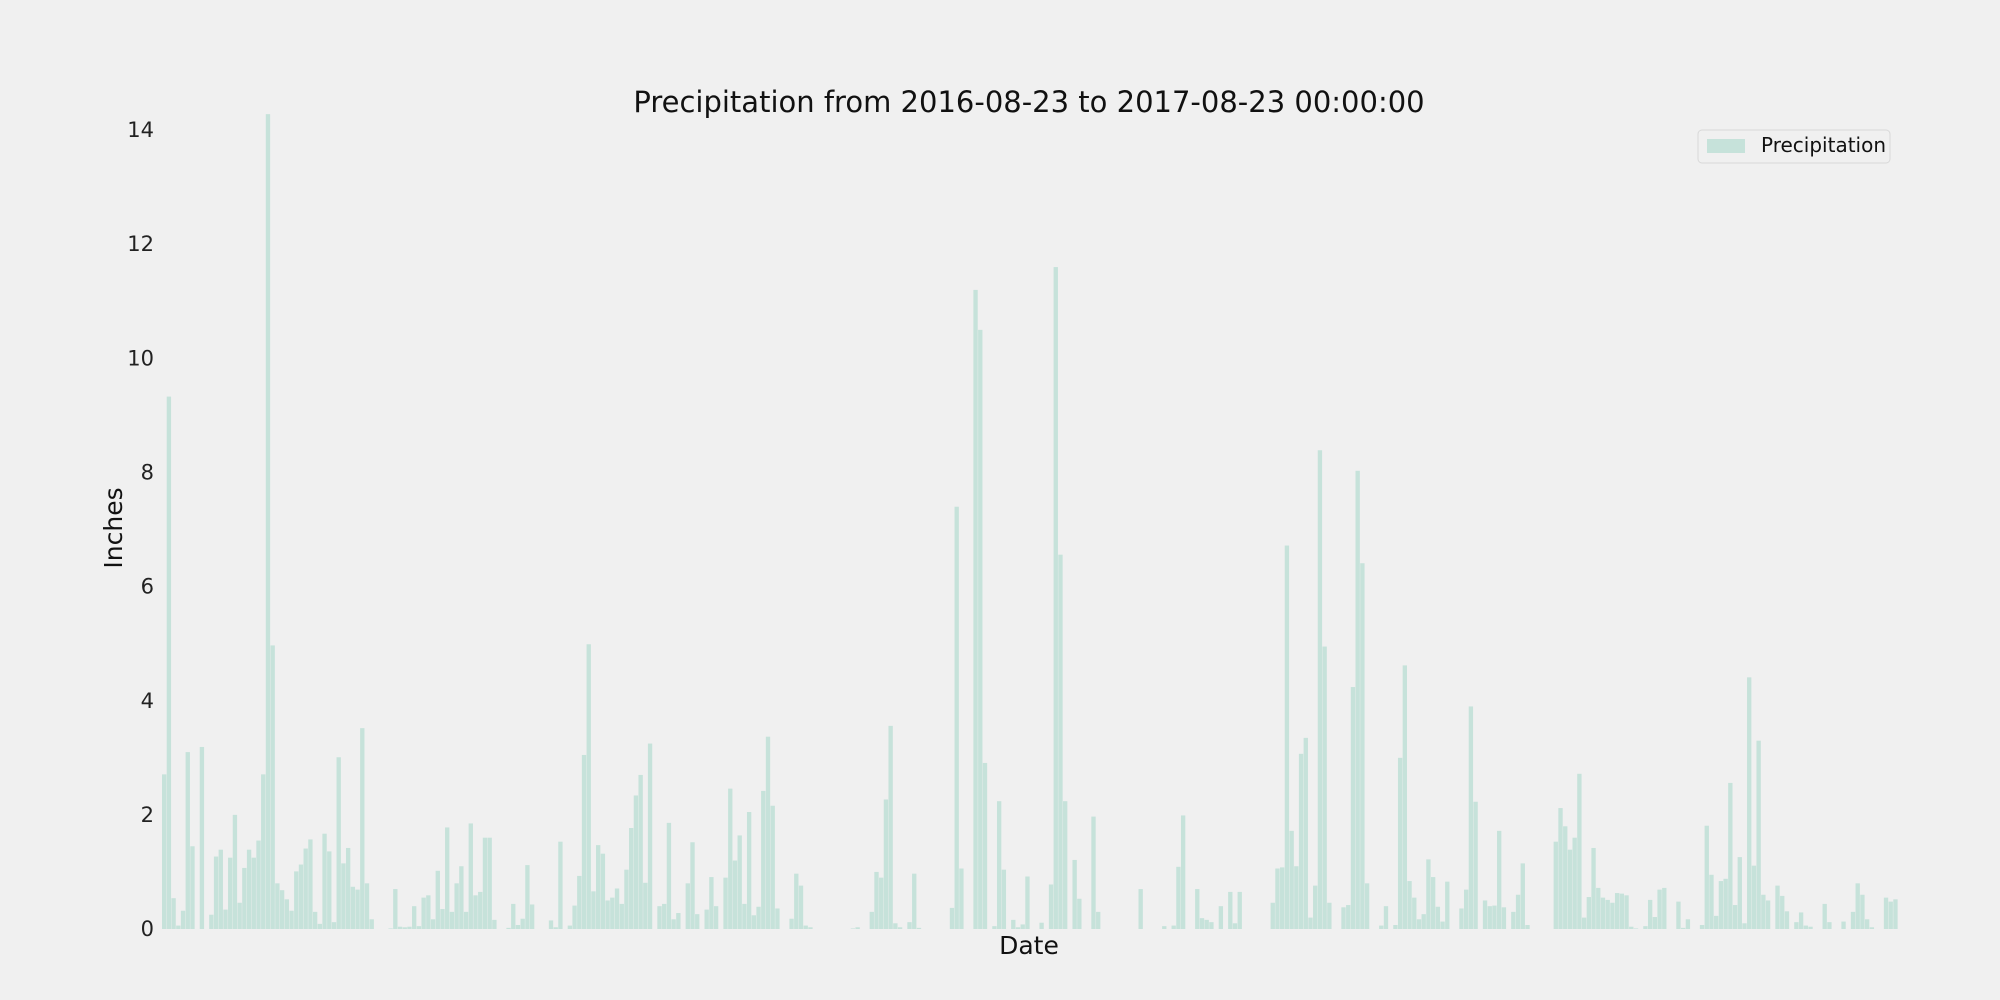  Describe the element at coordinates (147, 815) in the screenshot. I see `y-tick-label: 2` at that location.